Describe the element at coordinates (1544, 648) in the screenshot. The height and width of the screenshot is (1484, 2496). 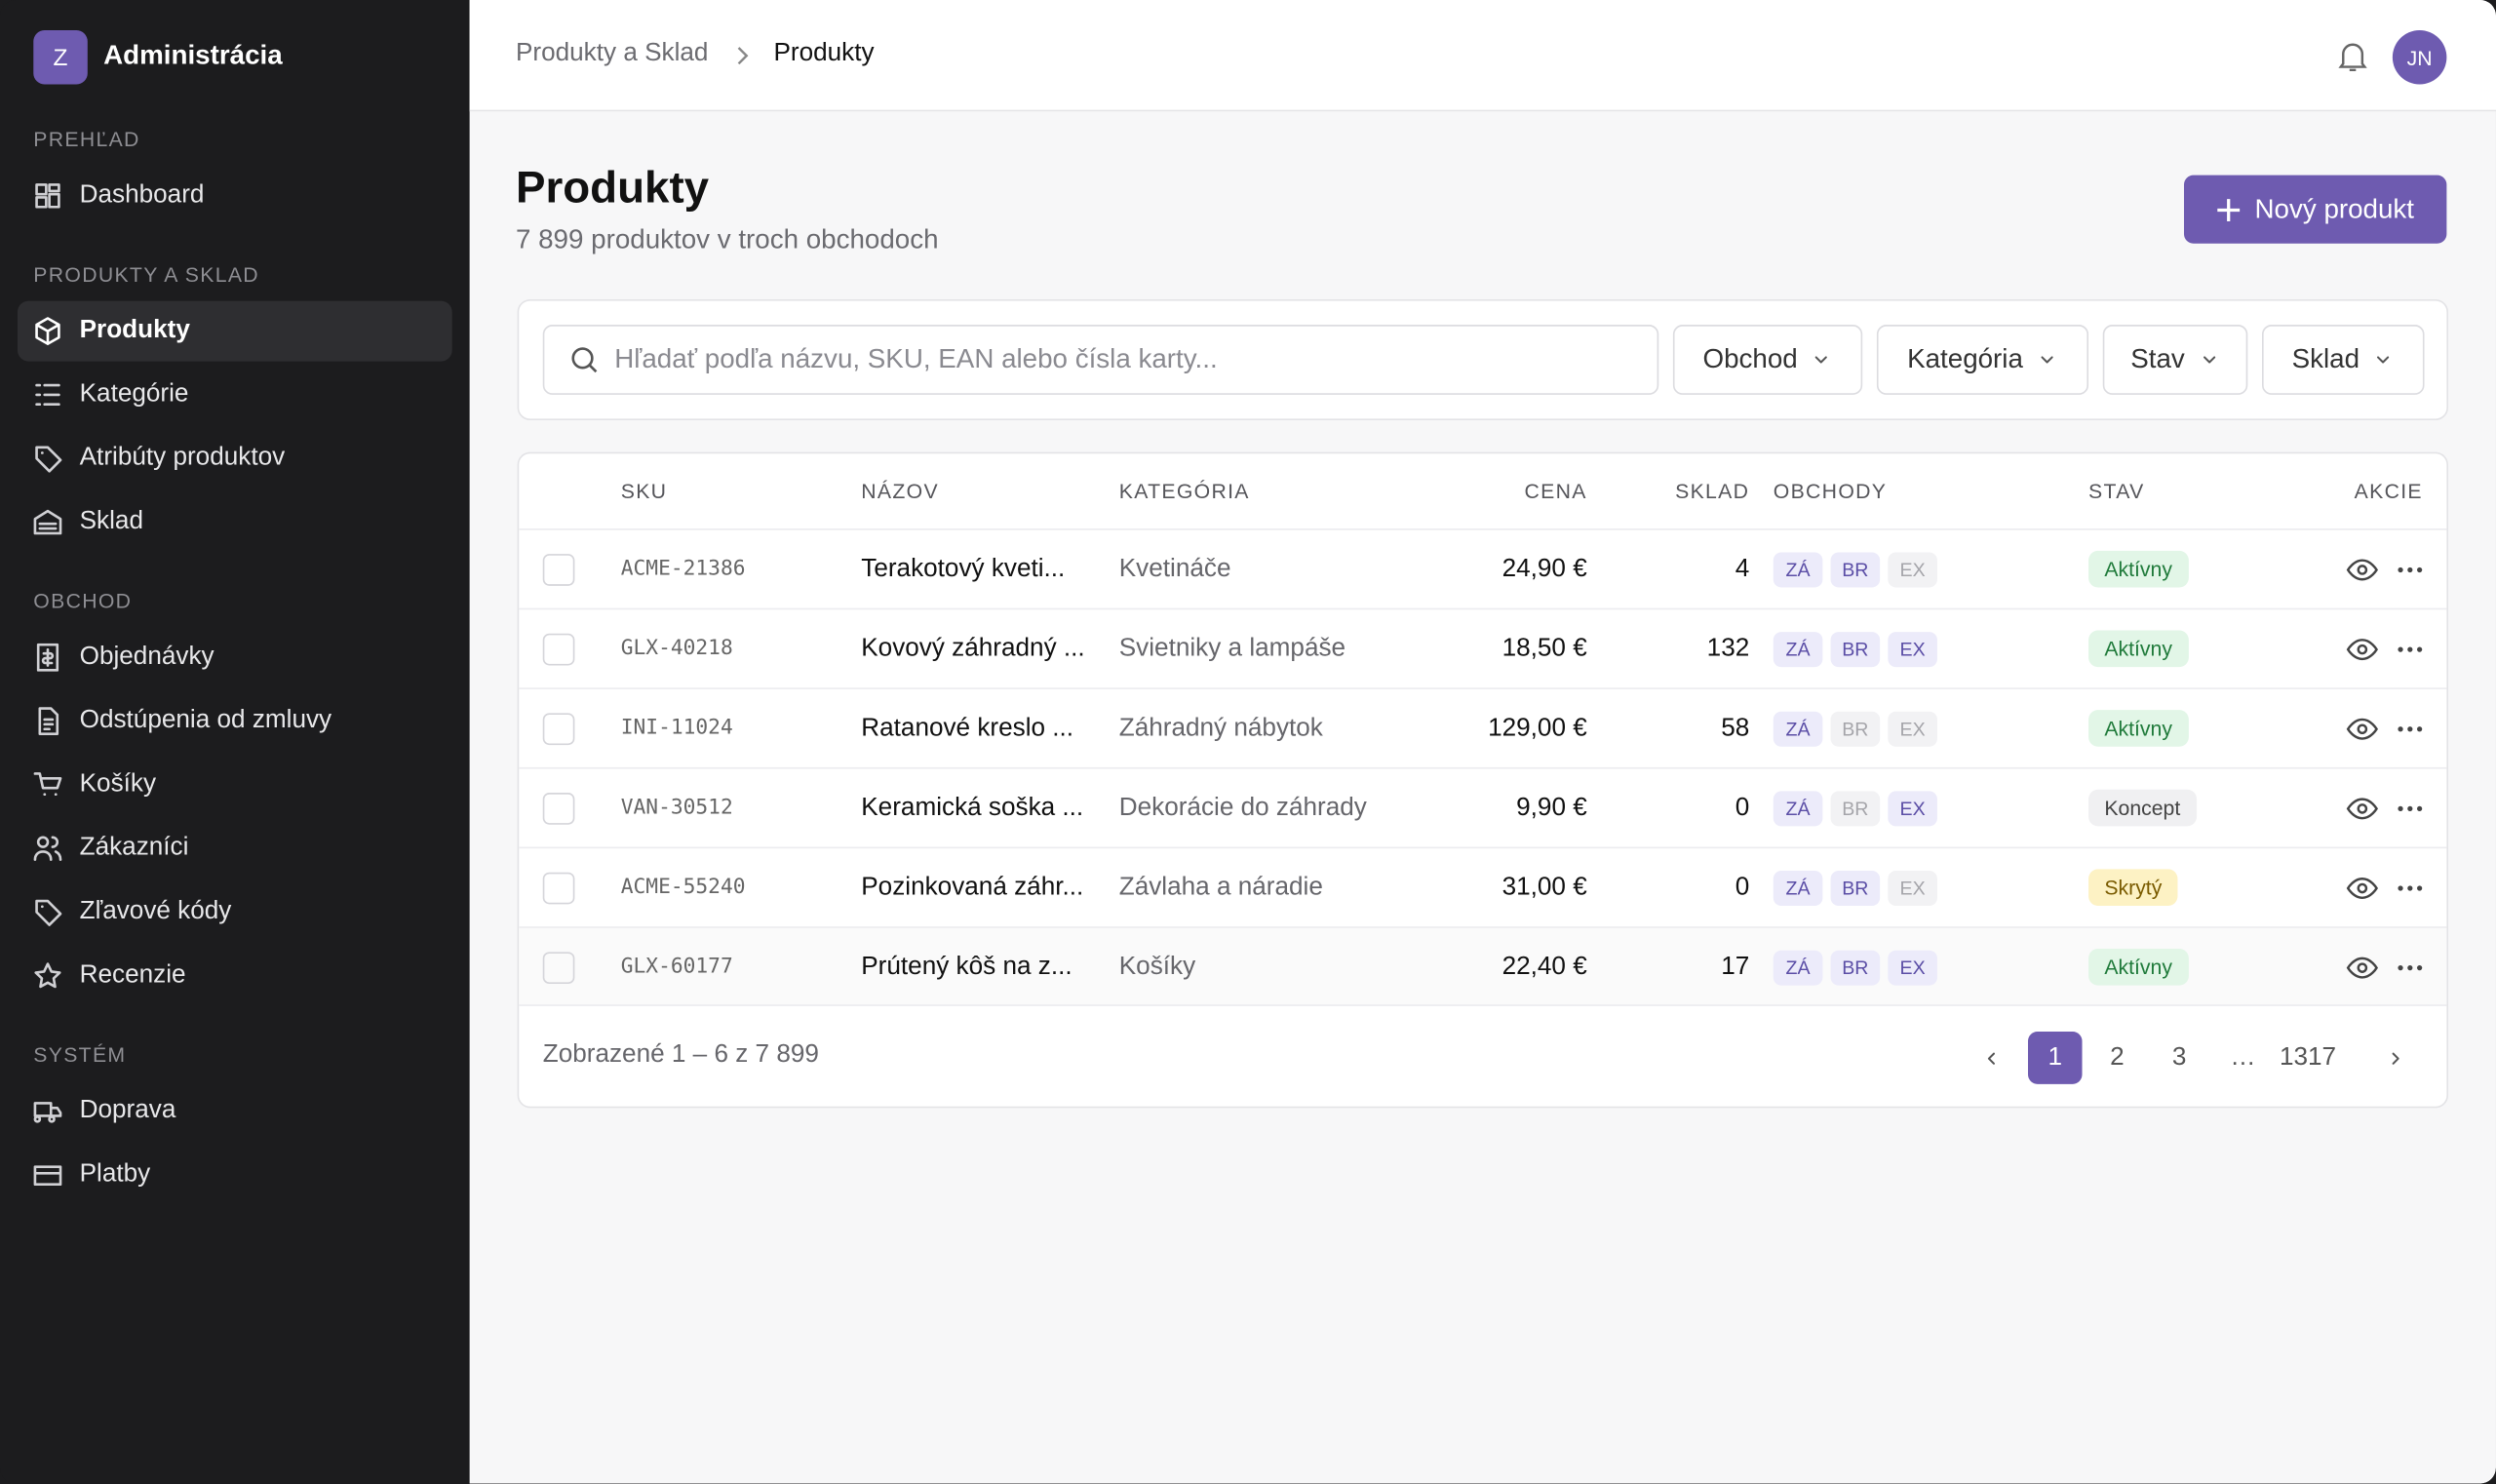
I see `price: 18,50 €` at that location.